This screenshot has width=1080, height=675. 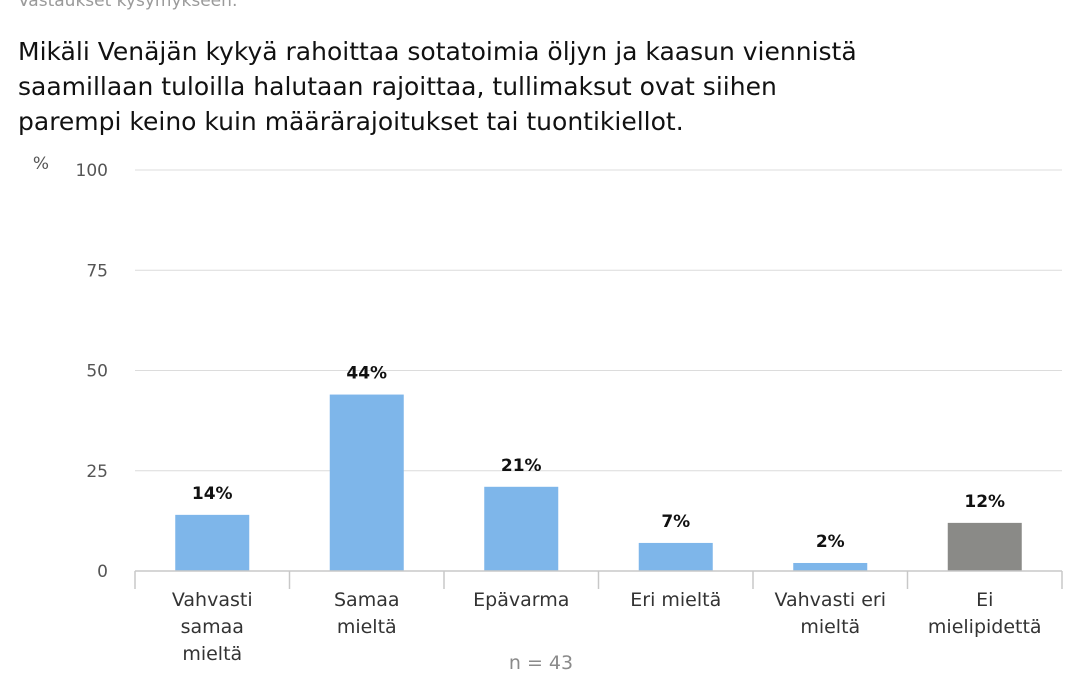 What do you see at coordinates (212, 600) in the screenshot?
I see `x-tick-label: Vahvasti` at bounding box center [212, 600].